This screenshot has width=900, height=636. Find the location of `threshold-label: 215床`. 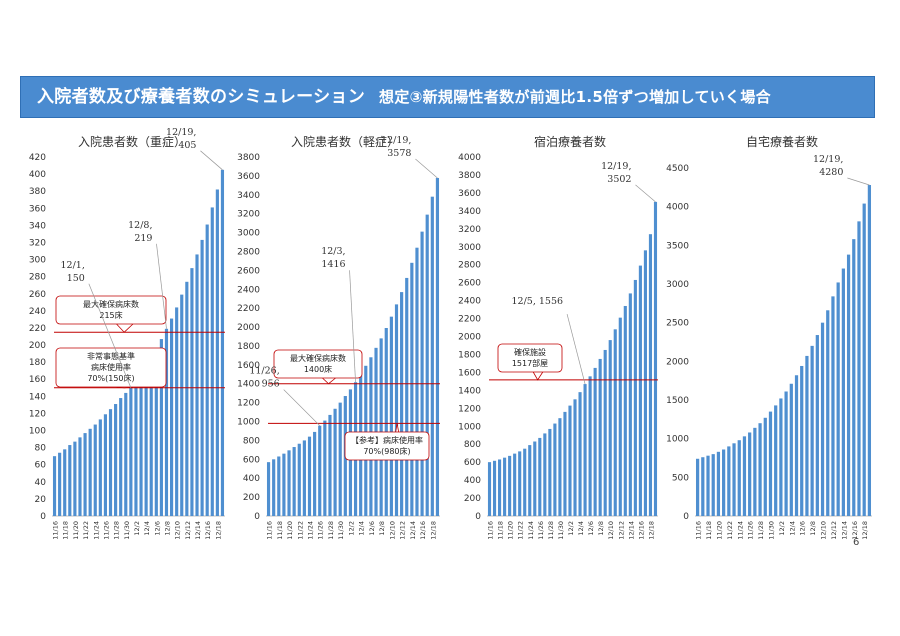

threshold-label: 215床 is located at coordinates (110, 315).